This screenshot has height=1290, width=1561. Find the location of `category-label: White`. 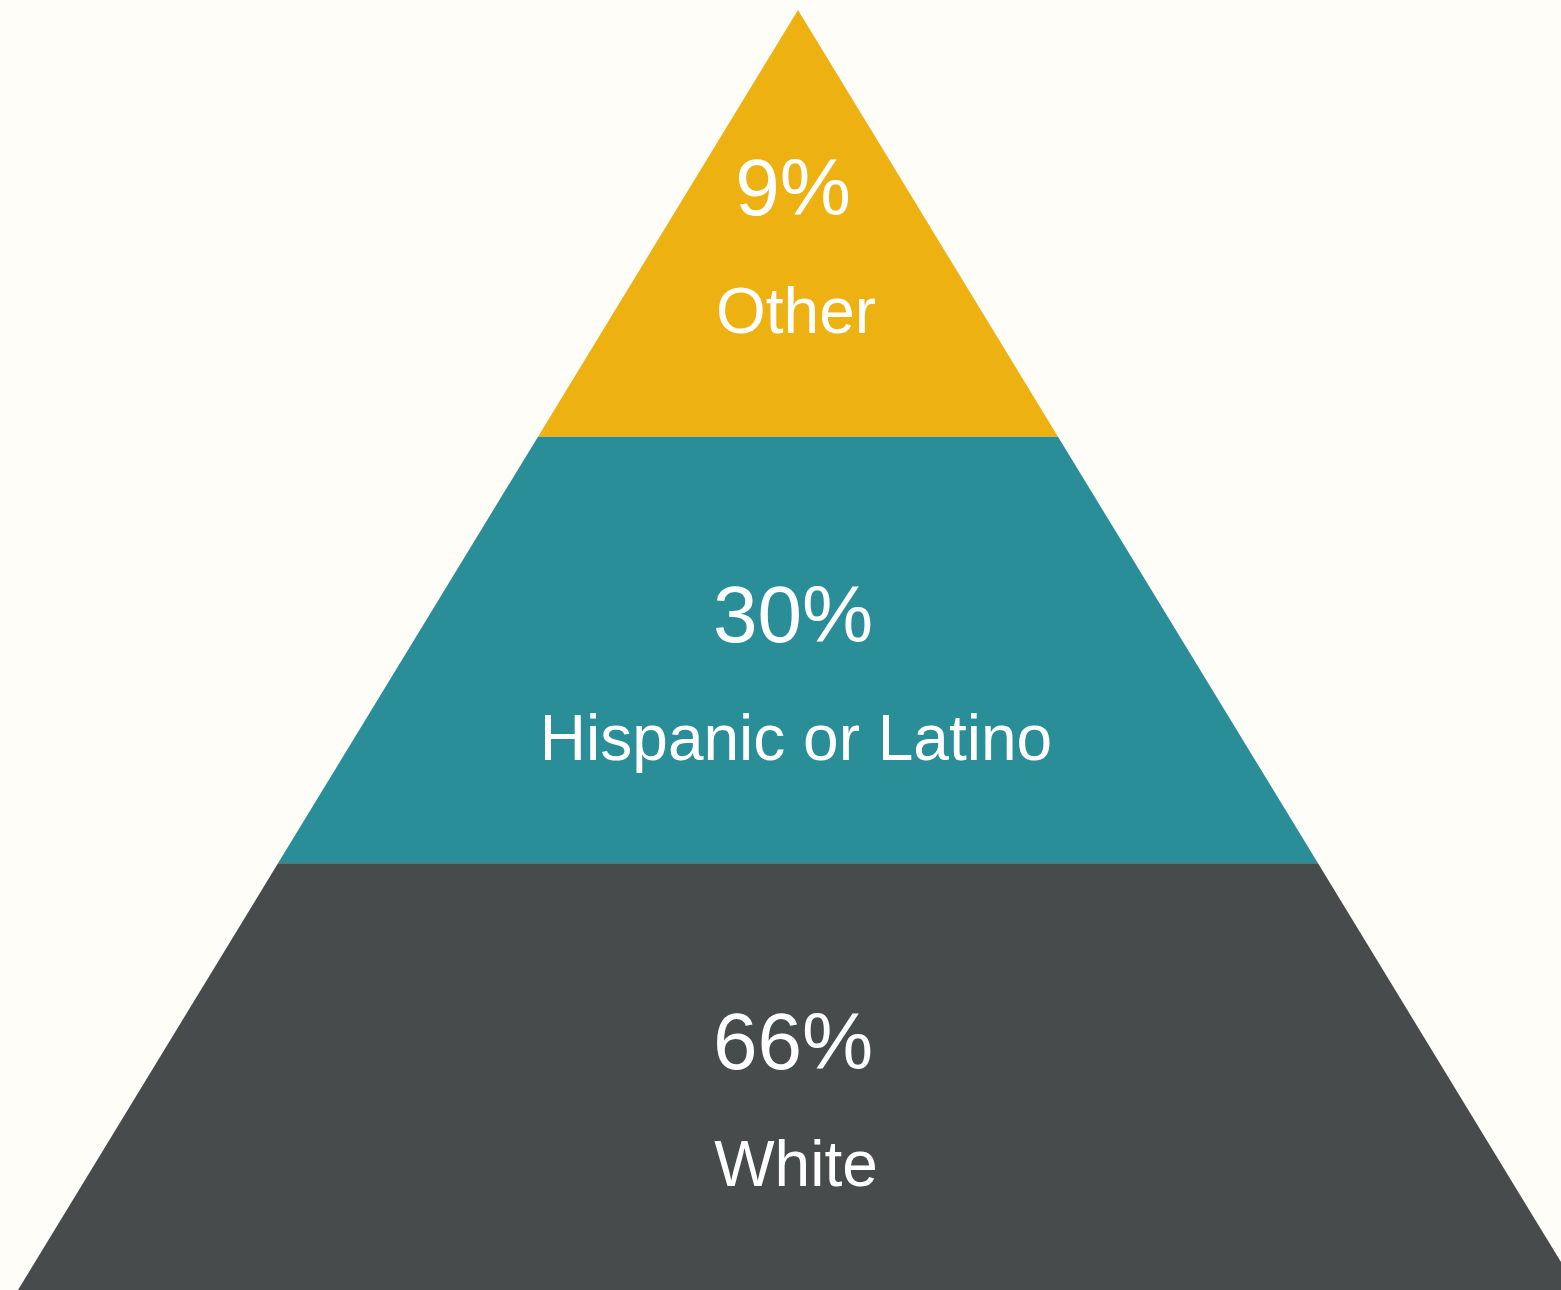

category-label: White is located at coordinates (796, 1164).